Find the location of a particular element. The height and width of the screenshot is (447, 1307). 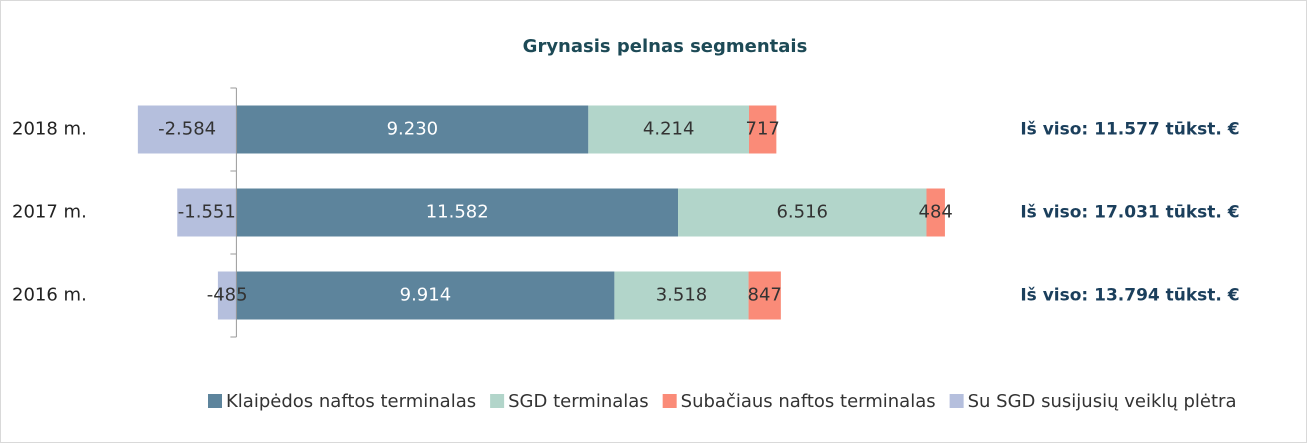

legend-label: Su SGD susijusių veiklų plėtra is located at coordinates (1102, 401).